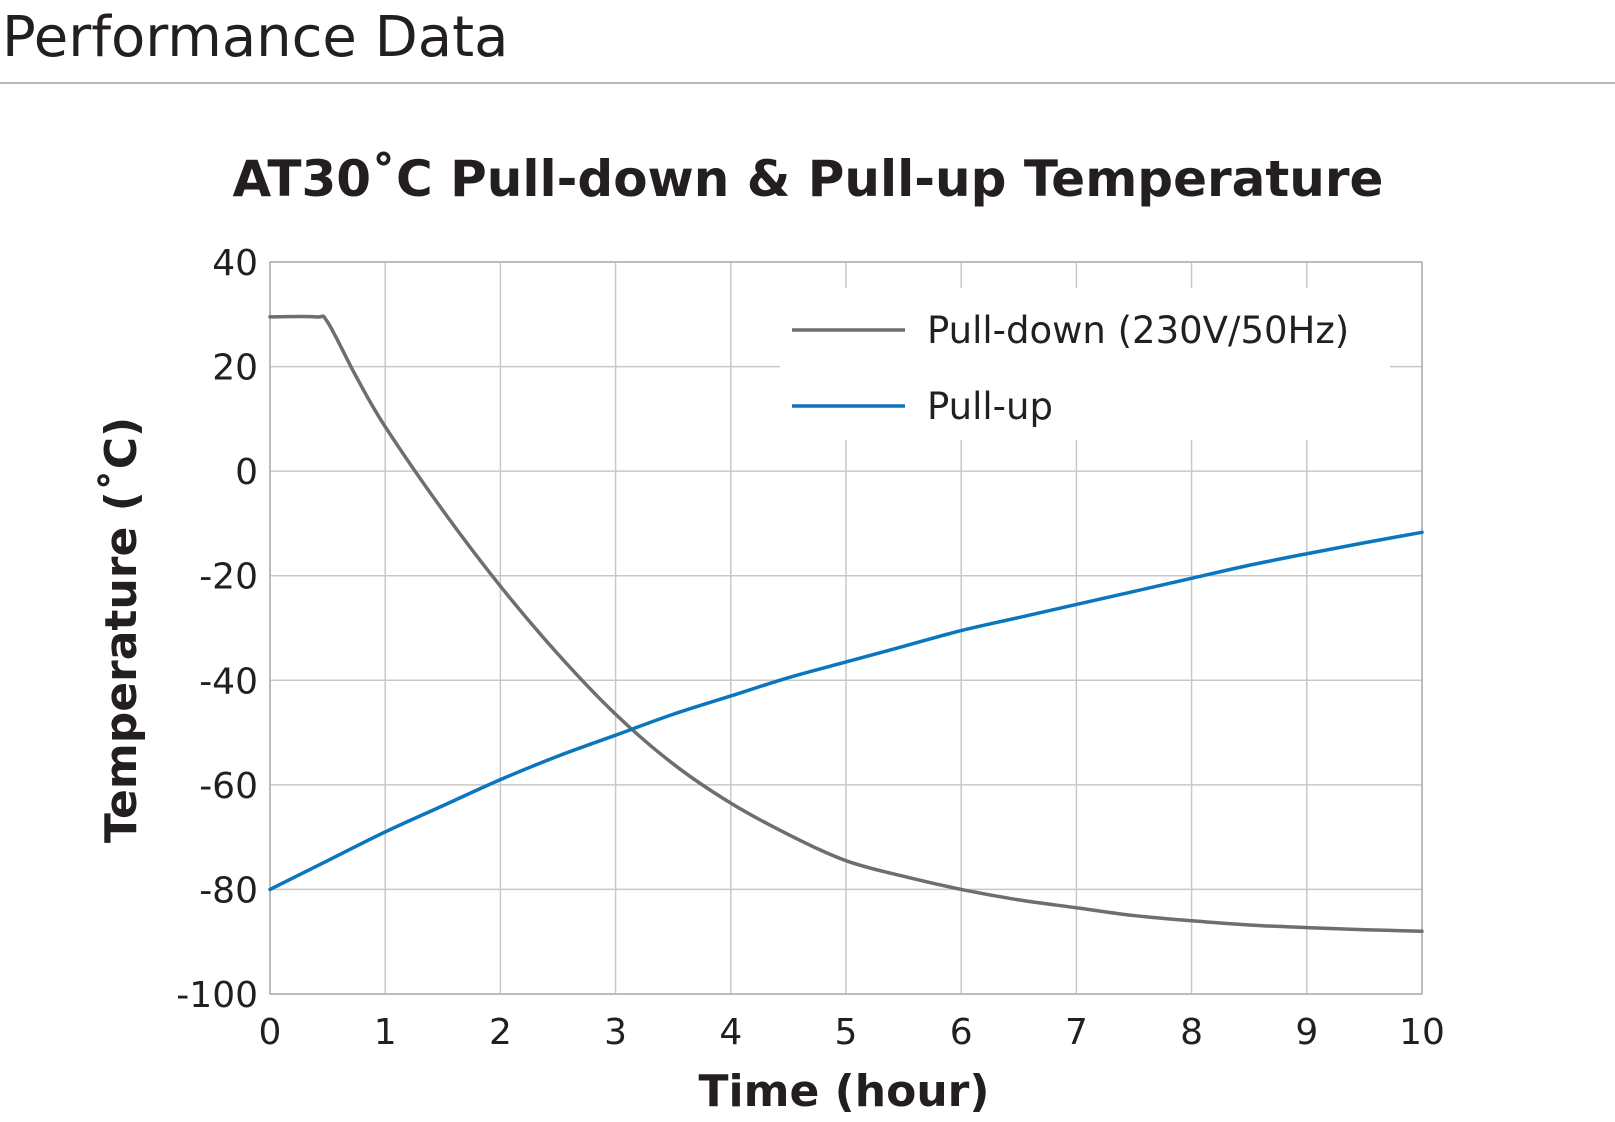 The height and width of the screenshot is (1122, 1615). Describe the element at coordinates (990, 406) in the screenshot. I see `legend-label: Pull-up` at that location.